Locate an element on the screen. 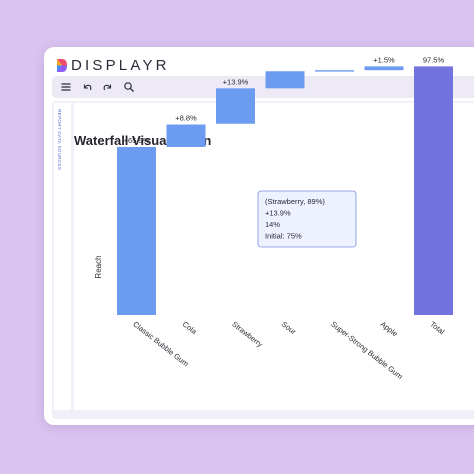 This screenshot has width=474, height=474. bar-data-label: +65.9% is located at coordinates (137, 140).